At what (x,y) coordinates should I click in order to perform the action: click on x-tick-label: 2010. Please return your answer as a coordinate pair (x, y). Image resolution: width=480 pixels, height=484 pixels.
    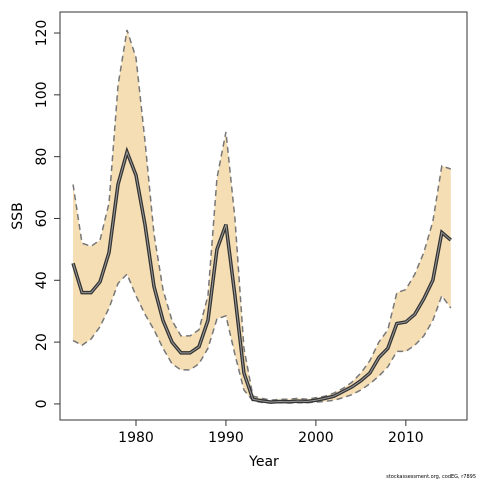
    Looking at the image, I should click on (406, 438).